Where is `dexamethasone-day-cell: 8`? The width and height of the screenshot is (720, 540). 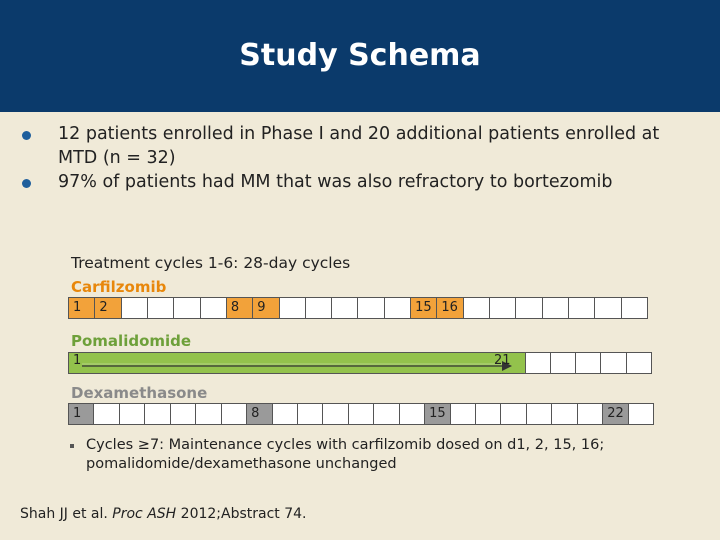 dexamethasone-day-cell: 8 is located at coordinates (260, 414).